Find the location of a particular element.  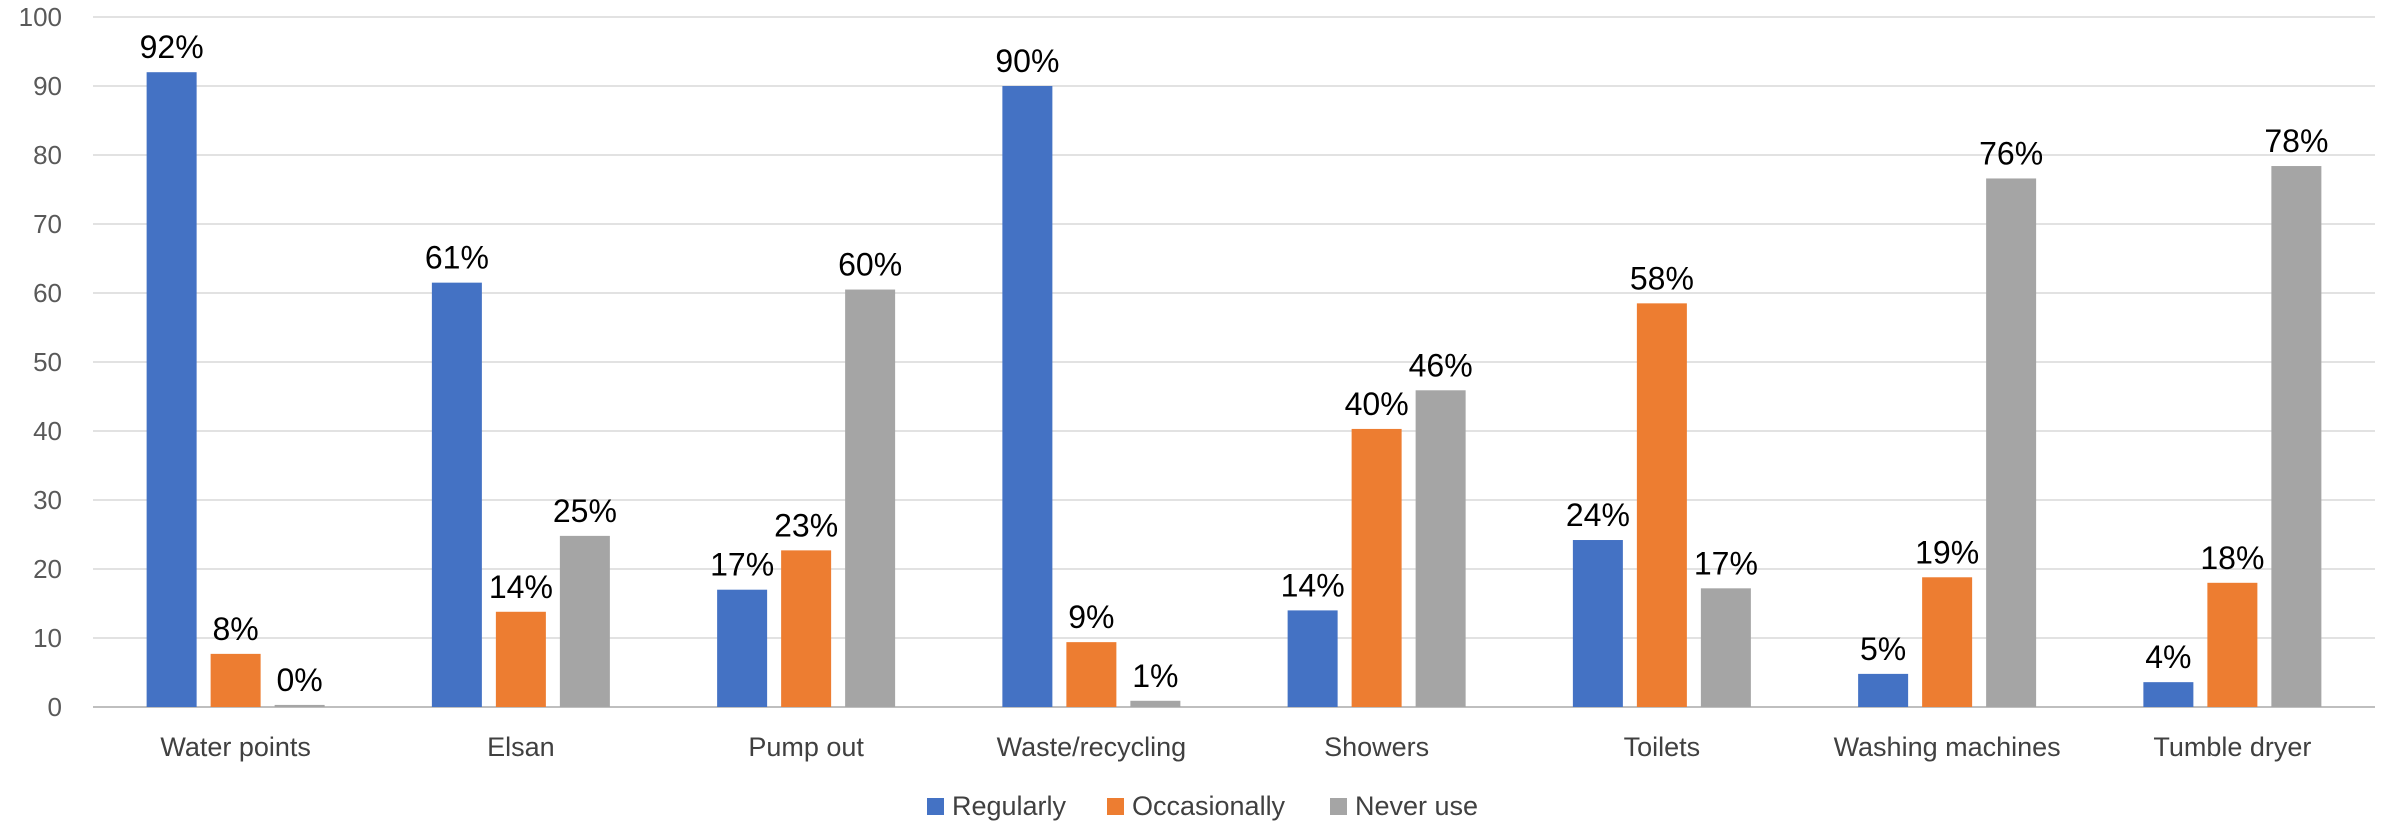

y-tick-label: 90 is located at coordinates (47, 86).